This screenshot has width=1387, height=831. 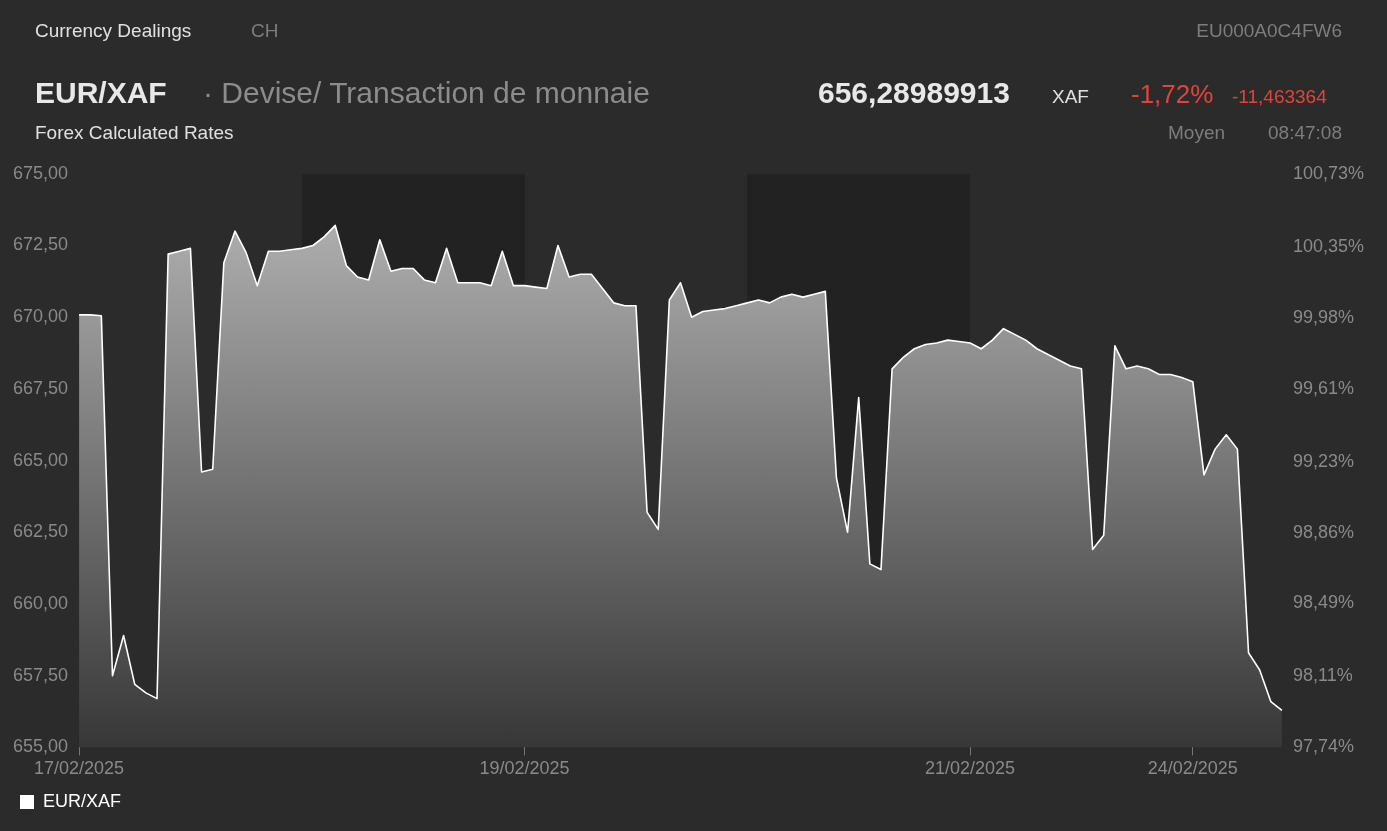 What do you see at coordinates (40, 531) in the screenshot?
I see `y-tick-label: 662,50` at bounding box center [40, 531].